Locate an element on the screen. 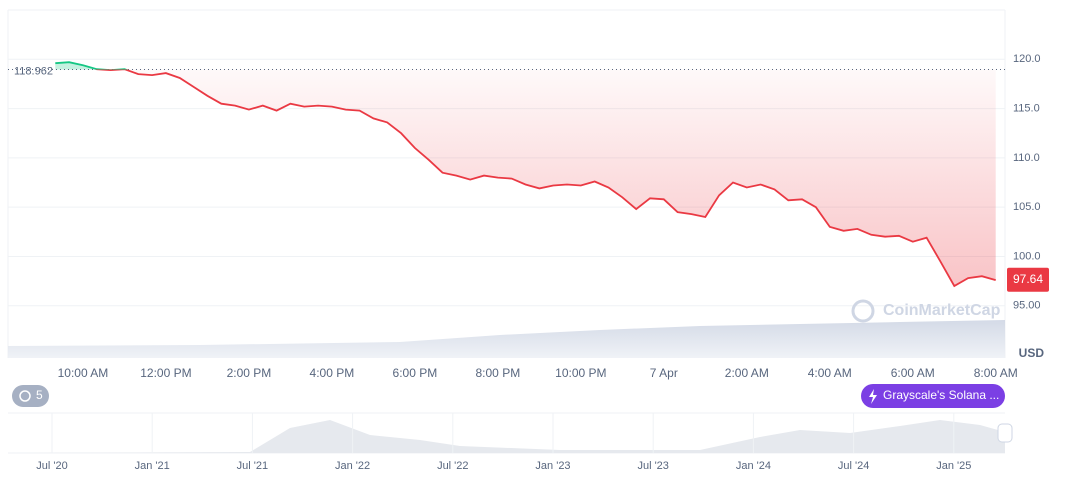 The height and width of the screenshot is (477, 1072). x-tick-label: 4:00 PM is located at coordinates (332, 373).